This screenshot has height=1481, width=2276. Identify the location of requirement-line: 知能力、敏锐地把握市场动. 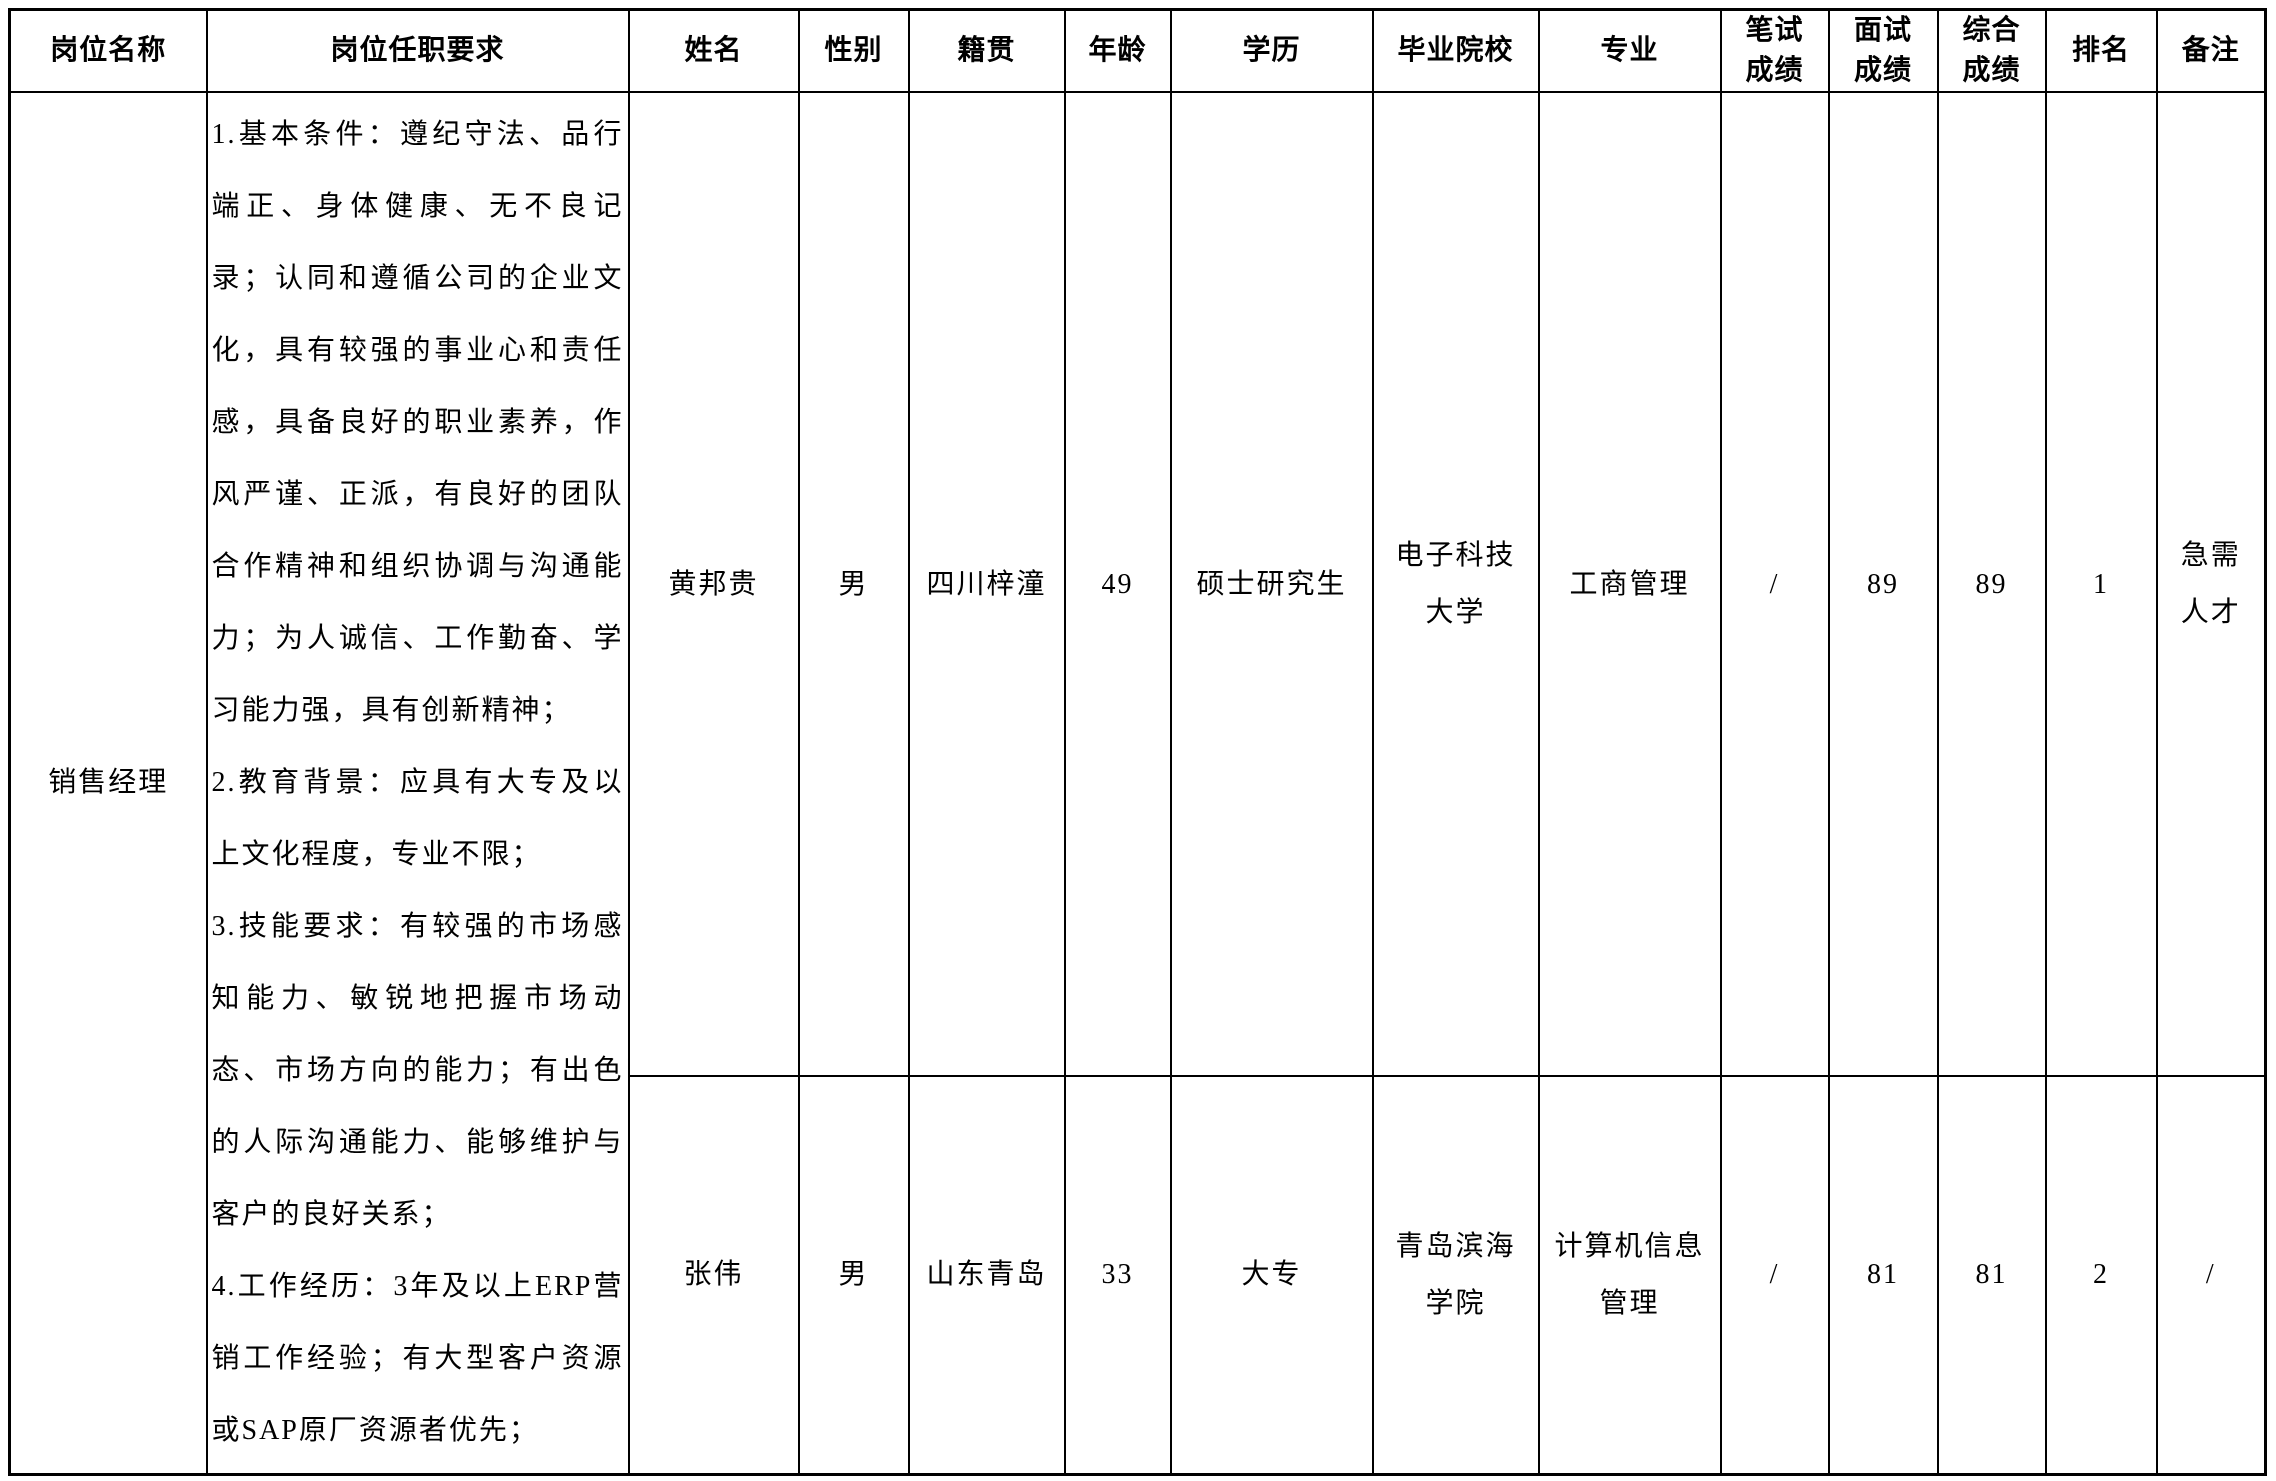
(417, 998).